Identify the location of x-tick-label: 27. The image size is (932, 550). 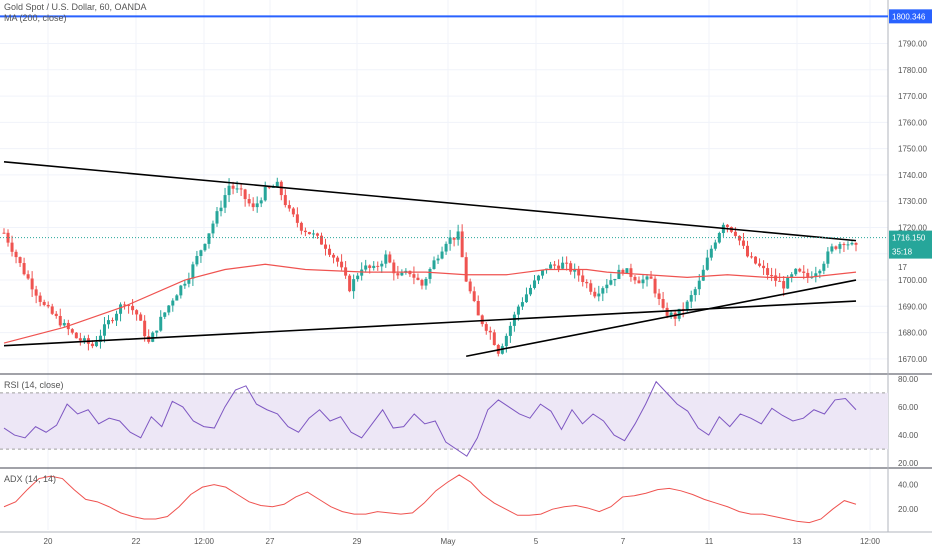
(270, 541).